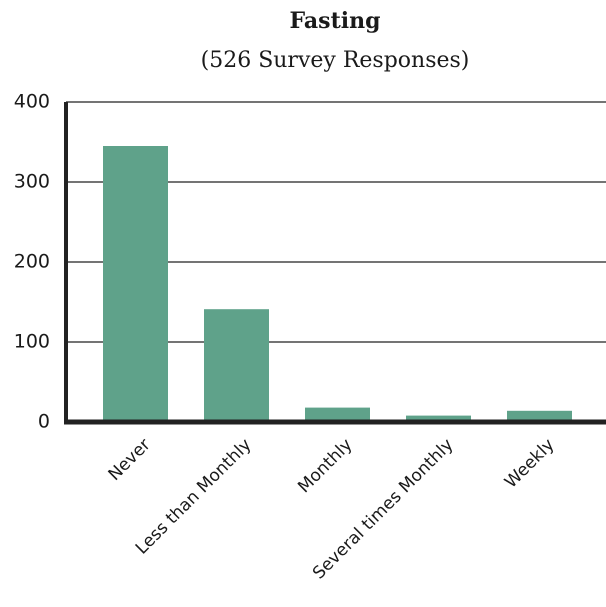 The width and height of the screenshot is (606, 607). What do you see at coordinates (32, 262) in the screenshot?
I see `y-tick-label: 200` at bounding box center [32, 262].